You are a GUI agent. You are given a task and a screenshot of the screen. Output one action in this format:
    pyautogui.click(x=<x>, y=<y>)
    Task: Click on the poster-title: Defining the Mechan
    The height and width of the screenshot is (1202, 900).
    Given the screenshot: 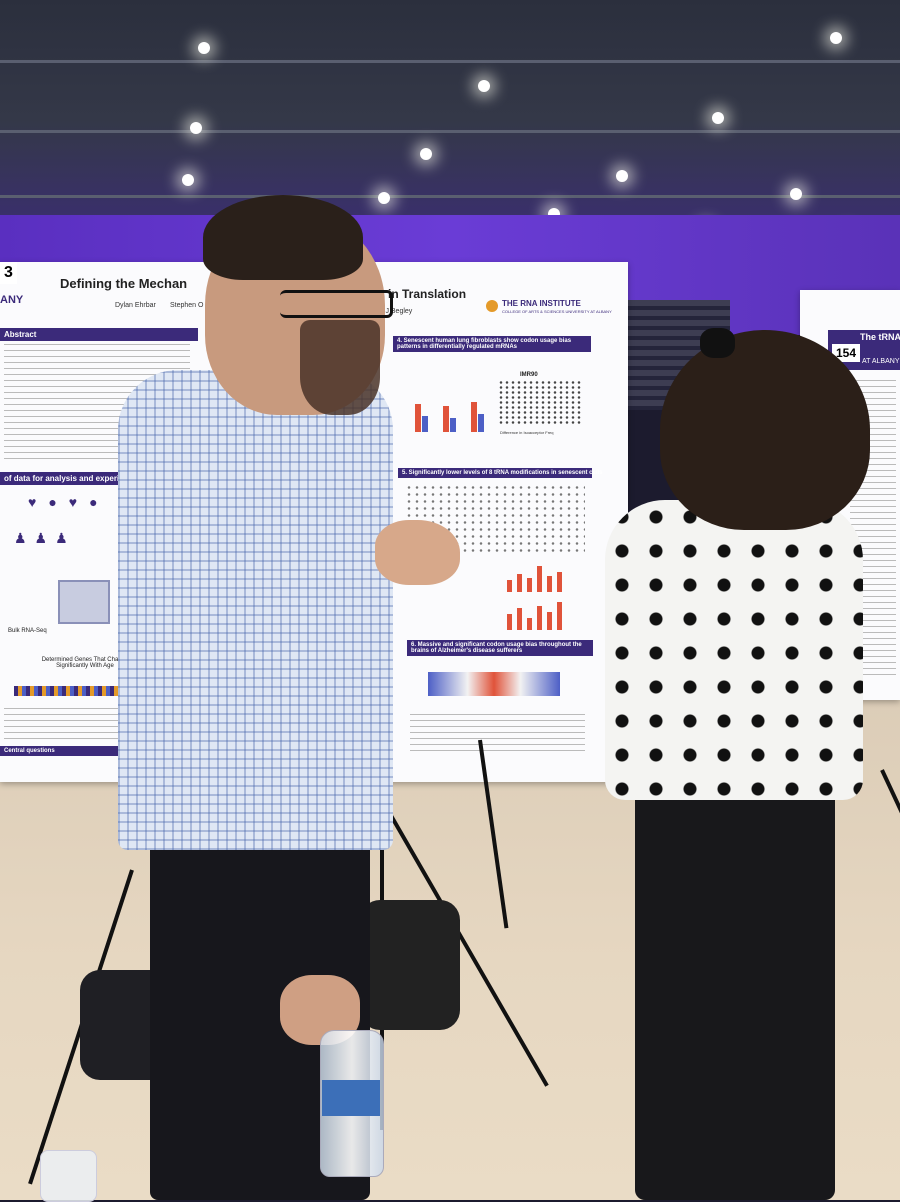 What is the action you would take?
    pyautogui.click(x=124, y=283)
    